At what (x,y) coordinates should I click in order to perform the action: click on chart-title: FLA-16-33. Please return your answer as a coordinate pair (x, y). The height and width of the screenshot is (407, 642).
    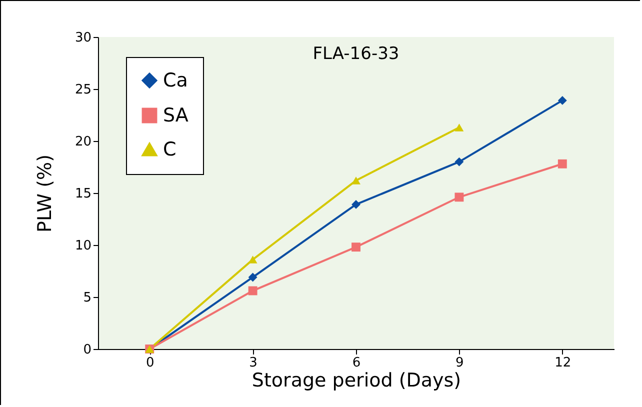
    Looking at the image, I should click on (356, 54).